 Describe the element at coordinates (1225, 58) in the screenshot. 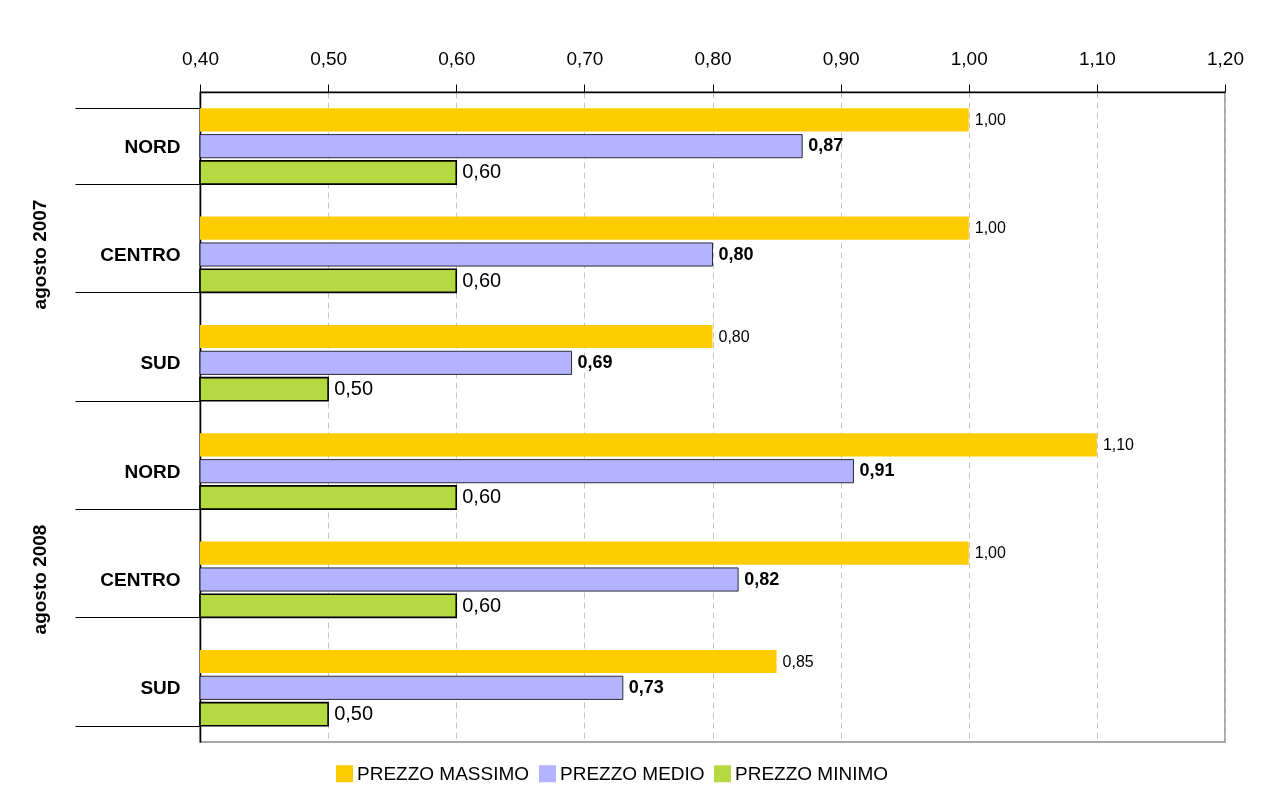

I see `x-tick-label: 1,20` at that location.